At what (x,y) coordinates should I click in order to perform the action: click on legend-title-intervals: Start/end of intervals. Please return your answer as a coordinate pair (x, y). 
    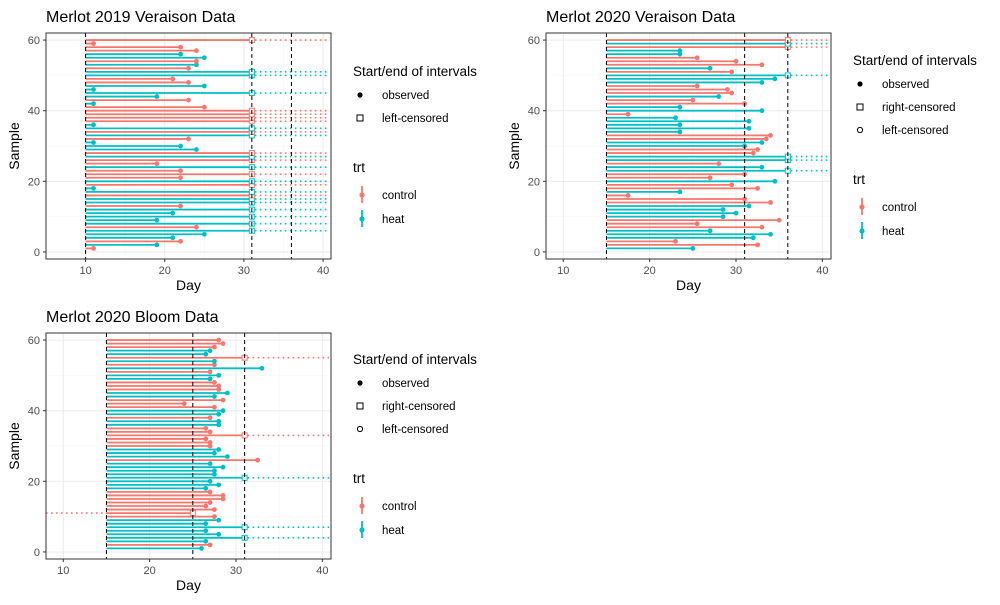
    Looking at the image, I should click on (415, 71).